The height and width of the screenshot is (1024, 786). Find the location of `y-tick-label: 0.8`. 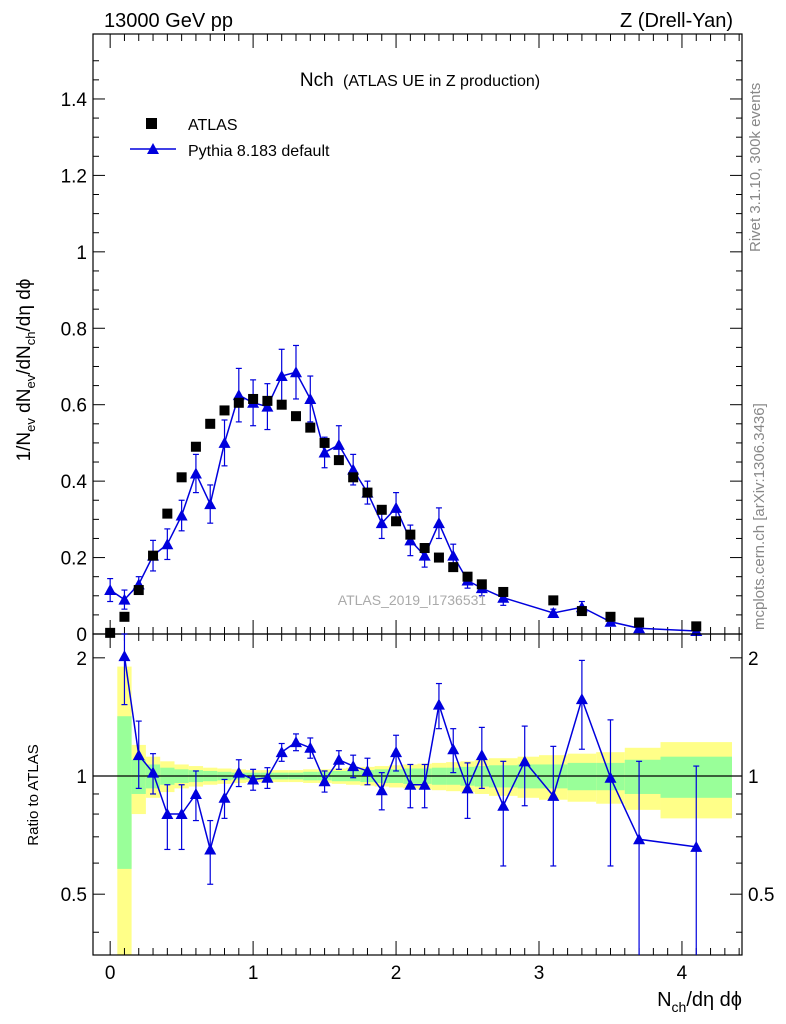

y-tick-label: 0.8 is located at coordinates (74, 329).